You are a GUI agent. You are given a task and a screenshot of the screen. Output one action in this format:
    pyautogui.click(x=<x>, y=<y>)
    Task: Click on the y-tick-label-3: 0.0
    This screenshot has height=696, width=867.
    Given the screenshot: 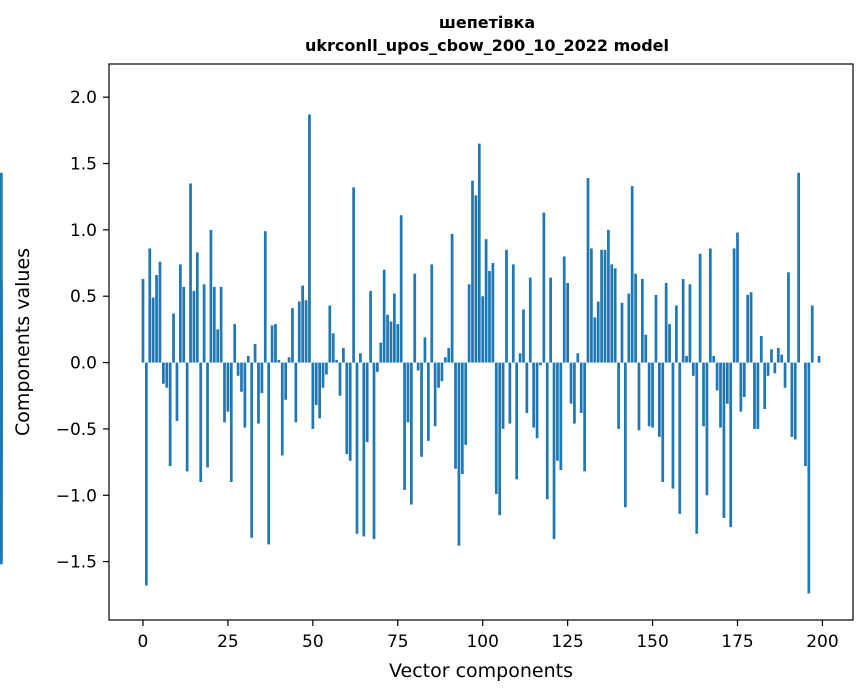 What is the action you would take?
    pyautogui.click(x=83, y=364)
    